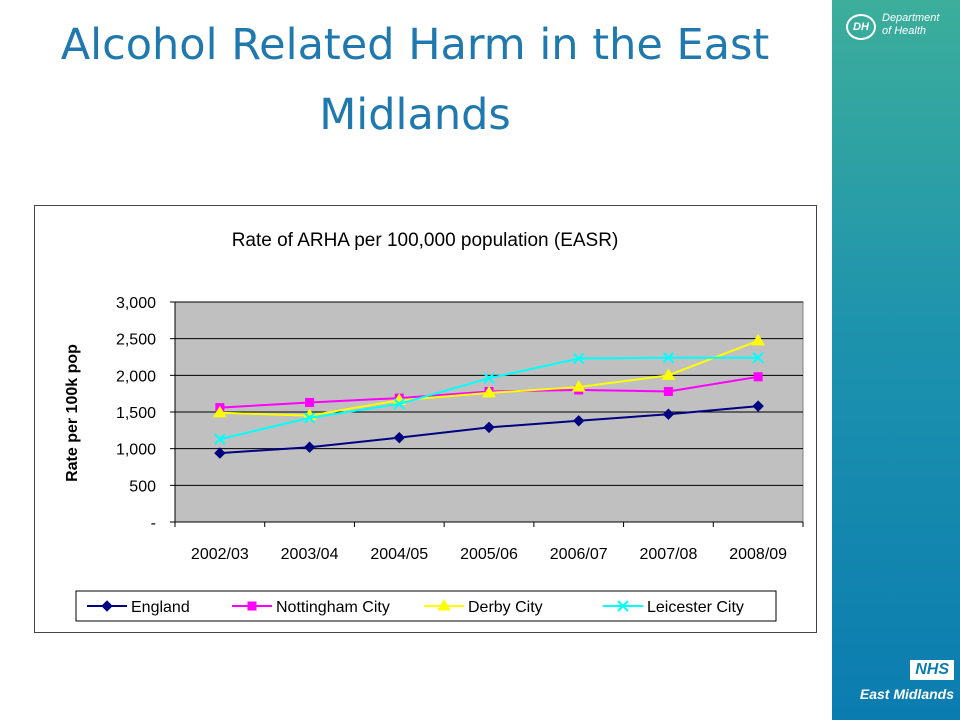 The width and height of the screenshot is (960, 720). What do you see at coordinates (136, 376) in the screenshot?
I see `y-tick-label: 2,000` at bounding box center [136, 376].